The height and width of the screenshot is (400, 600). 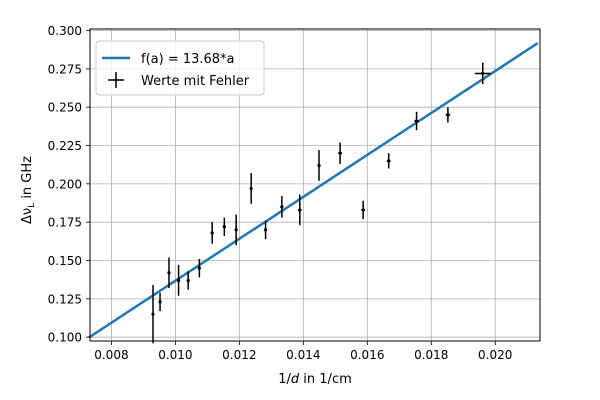 I want to click on x-tick-label: 0.020, so click(x=495, y=355).